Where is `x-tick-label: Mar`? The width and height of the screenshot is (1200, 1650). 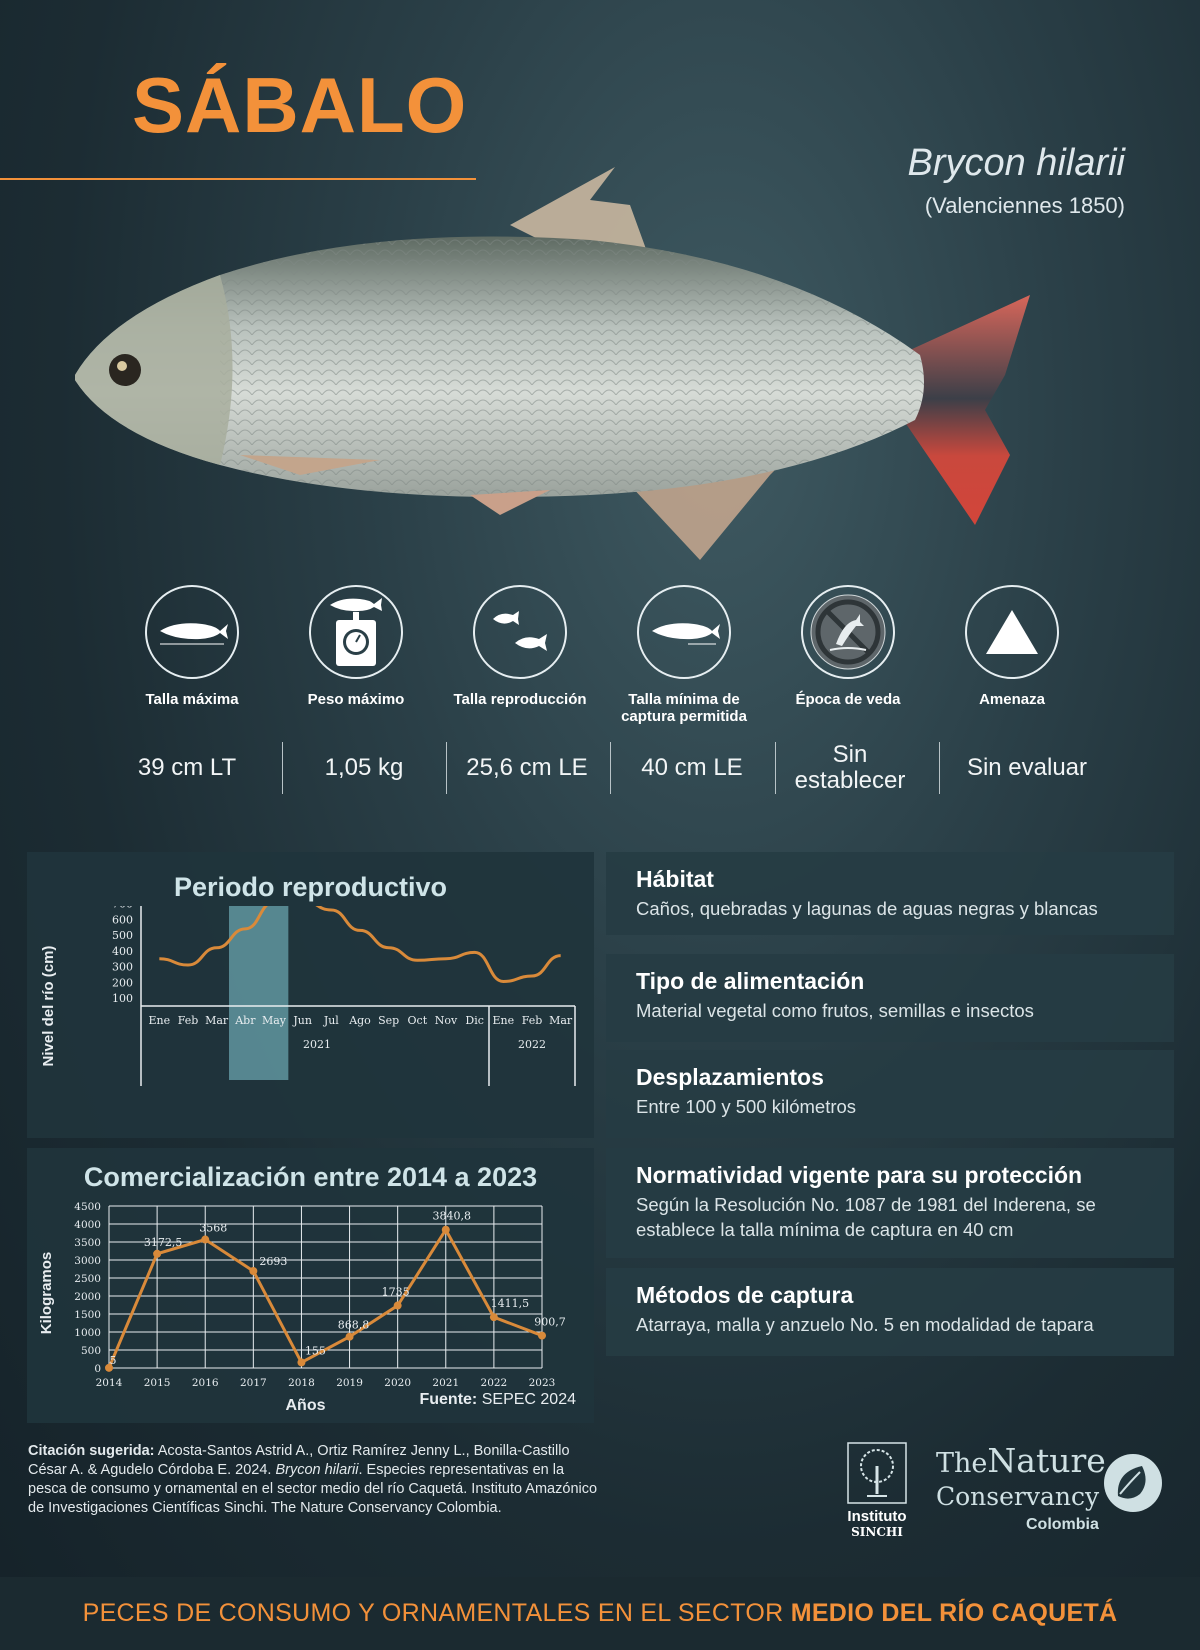
x-tick-label: Mar is located at coordinates (561, 1020).